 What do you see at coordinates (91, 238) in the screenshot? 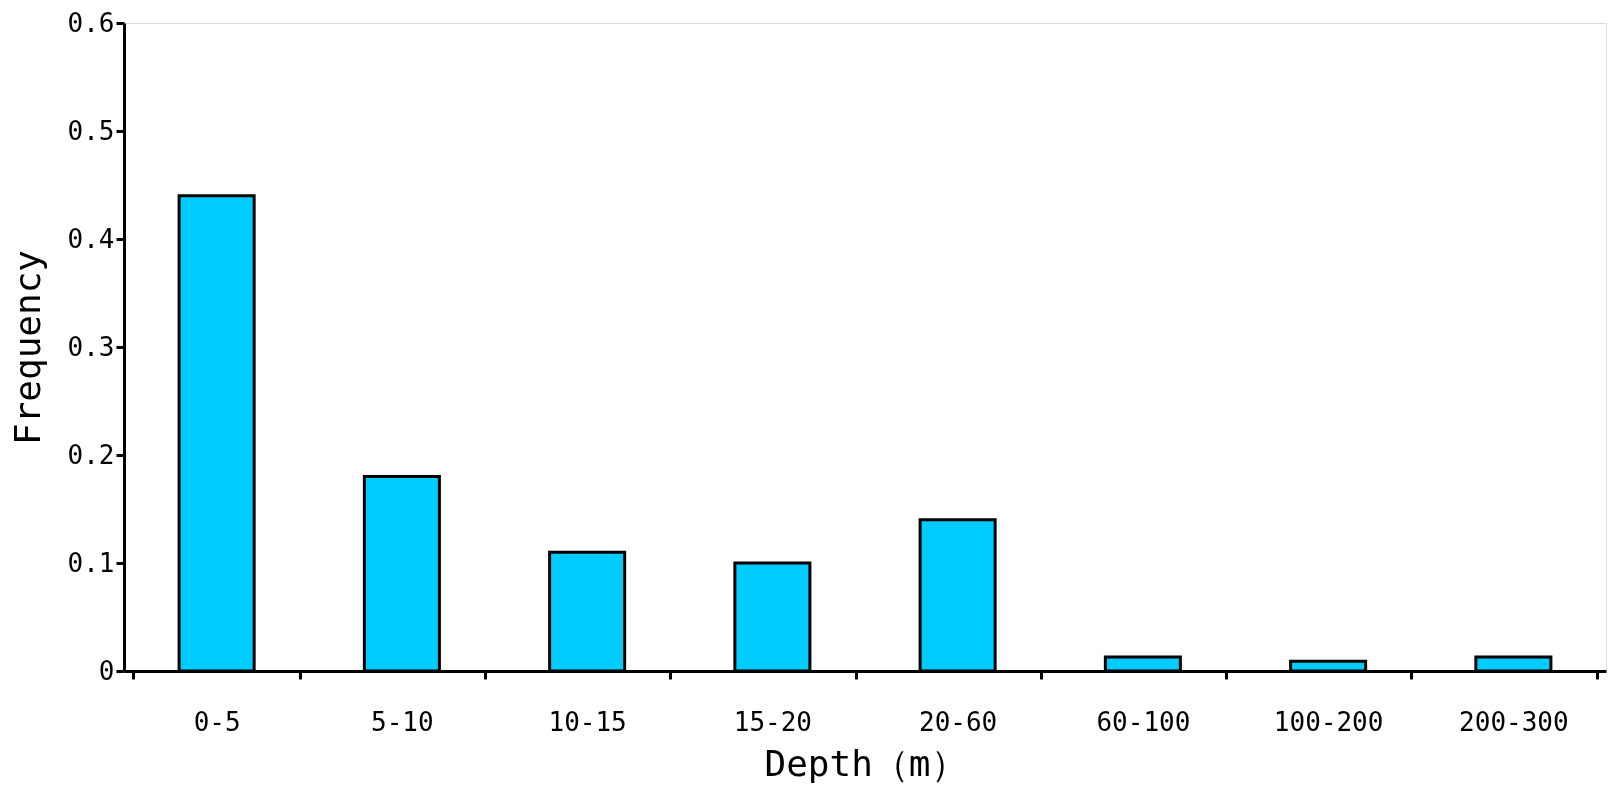
I see `y-tick-label: 0.4` at bounding box center [91, 238].